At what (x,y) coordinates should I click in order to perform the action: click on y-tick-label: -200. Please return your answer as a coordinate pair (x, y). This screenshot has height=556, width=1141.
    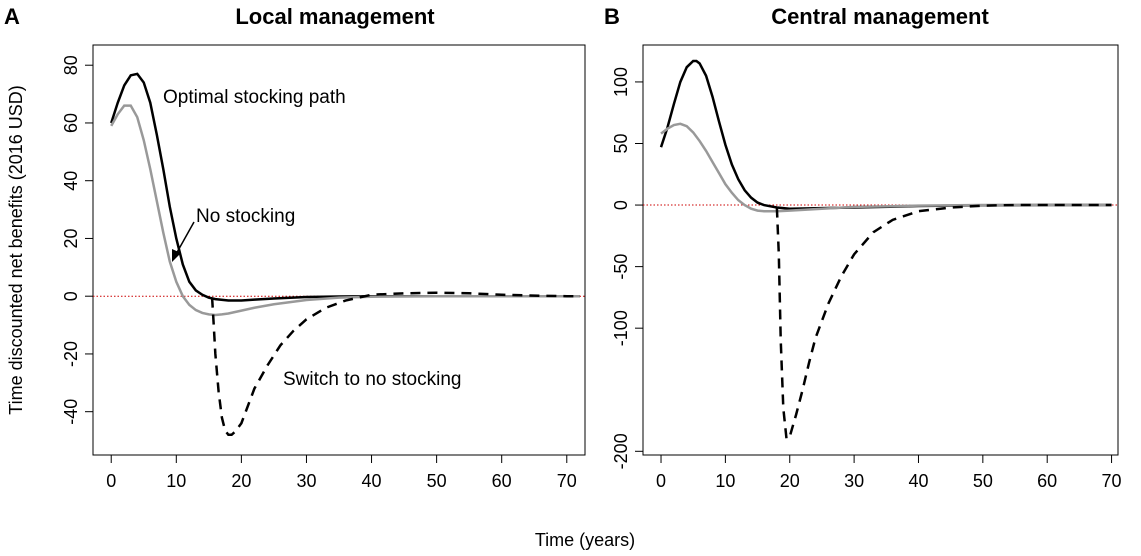
    Looking at the image, I should click on (621, 451).